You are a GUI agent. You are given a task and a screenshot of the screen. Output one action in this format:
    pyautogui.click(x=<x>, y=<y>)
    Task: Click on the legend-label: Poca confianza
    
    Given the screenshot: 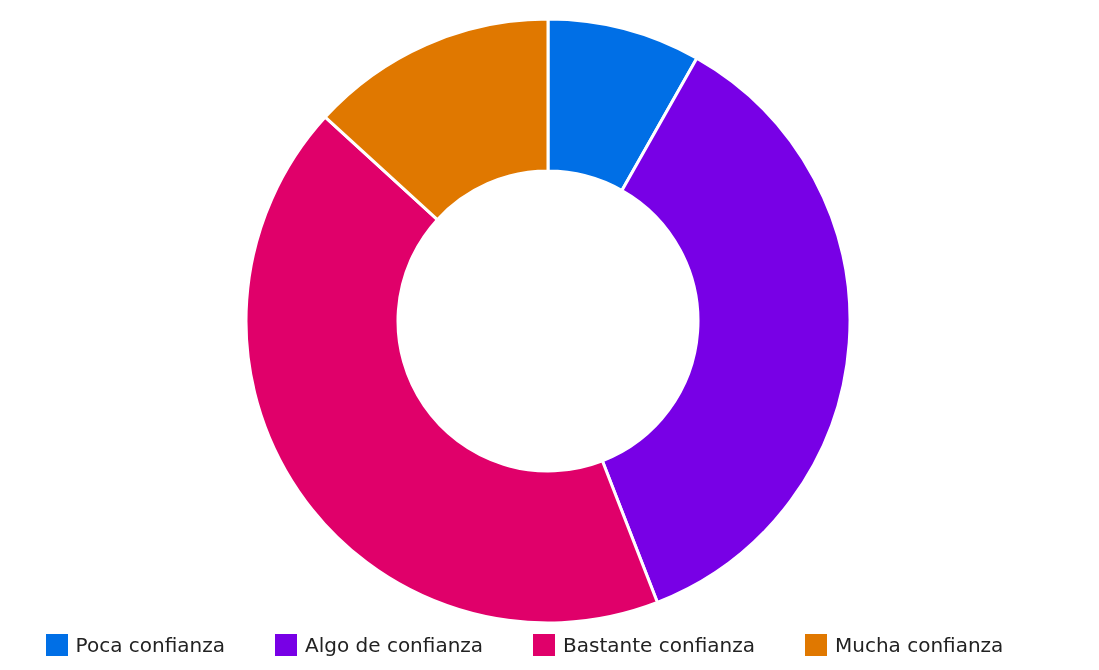 What is the action you would take?
    pyautogui.click(x=150, y=645)
    